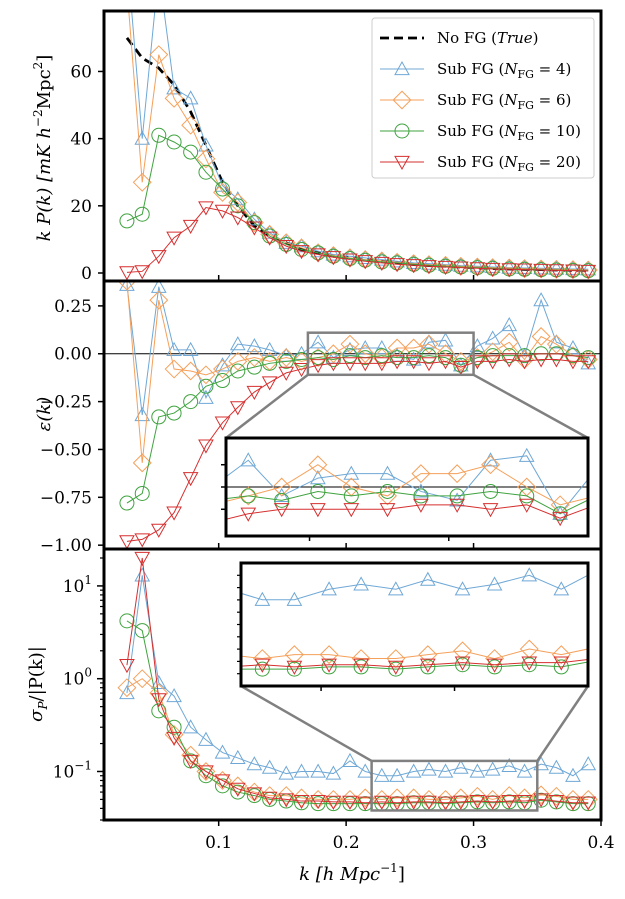  What do you see at coordinates (414, 654) in the screenshot?
I see `inset-uncertainty-series-1-line` at bounding box center [414, 654].